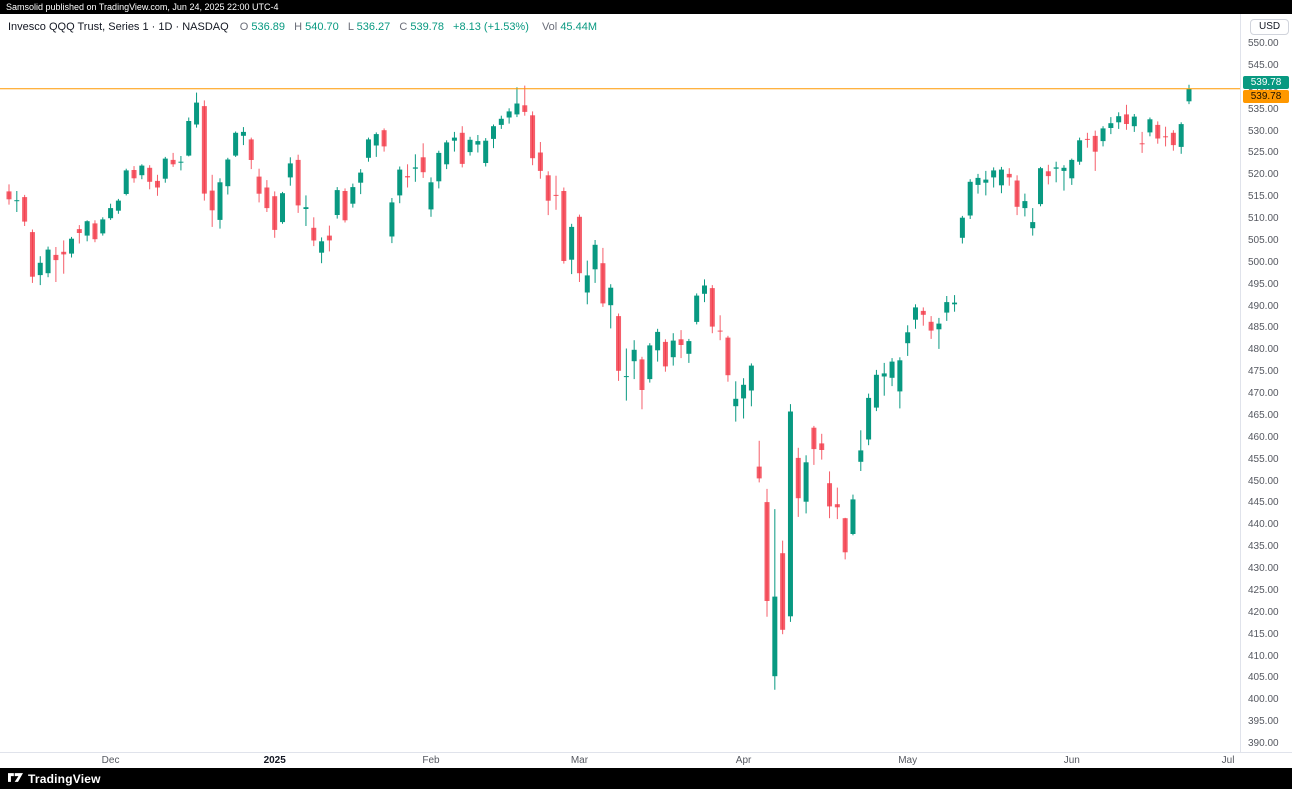  Describe the element at coordinates (1263, 109) in the screenshot. I see `y-axis-tick: 535.00` at that location.